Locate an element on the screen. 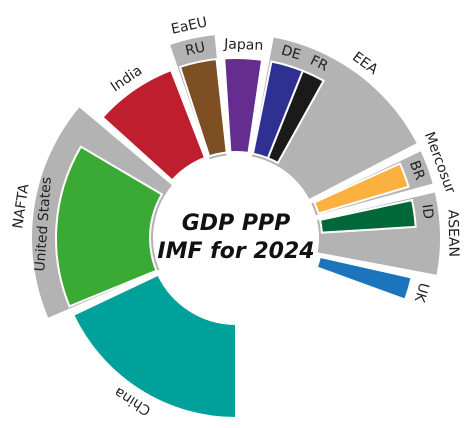  chart-title: IMF for 2024 is located at coordinates (235, 251).